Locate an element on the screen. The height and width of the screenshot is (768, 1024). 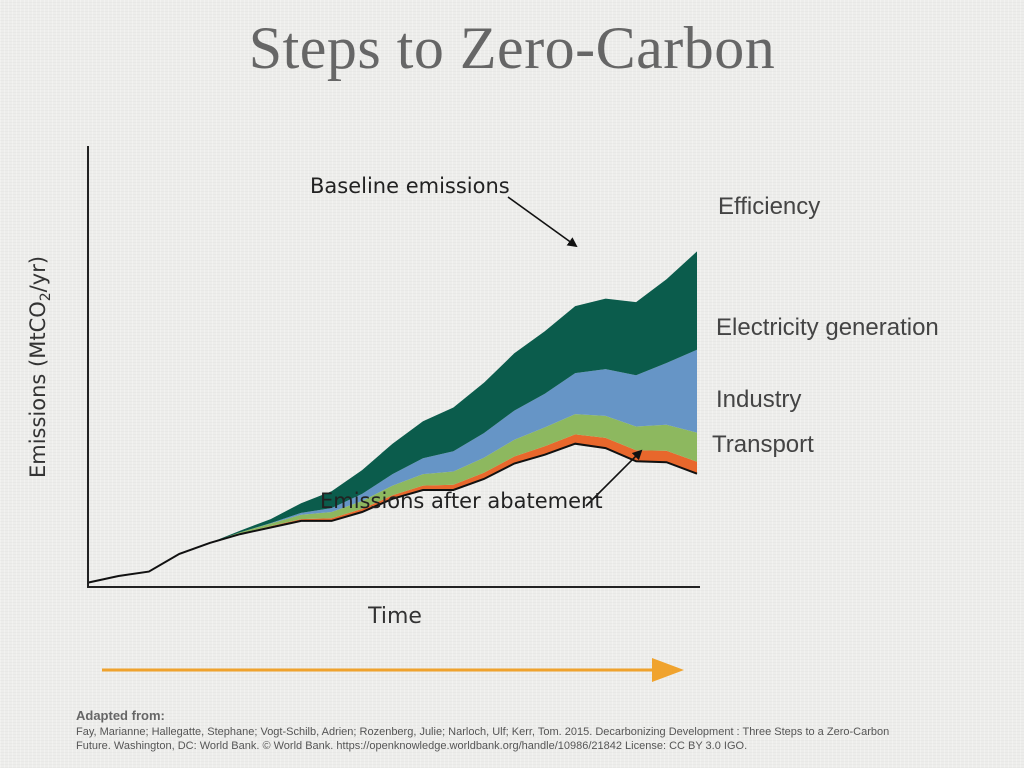
source-heading: Adapted from: is located at coordinates (120, 715).